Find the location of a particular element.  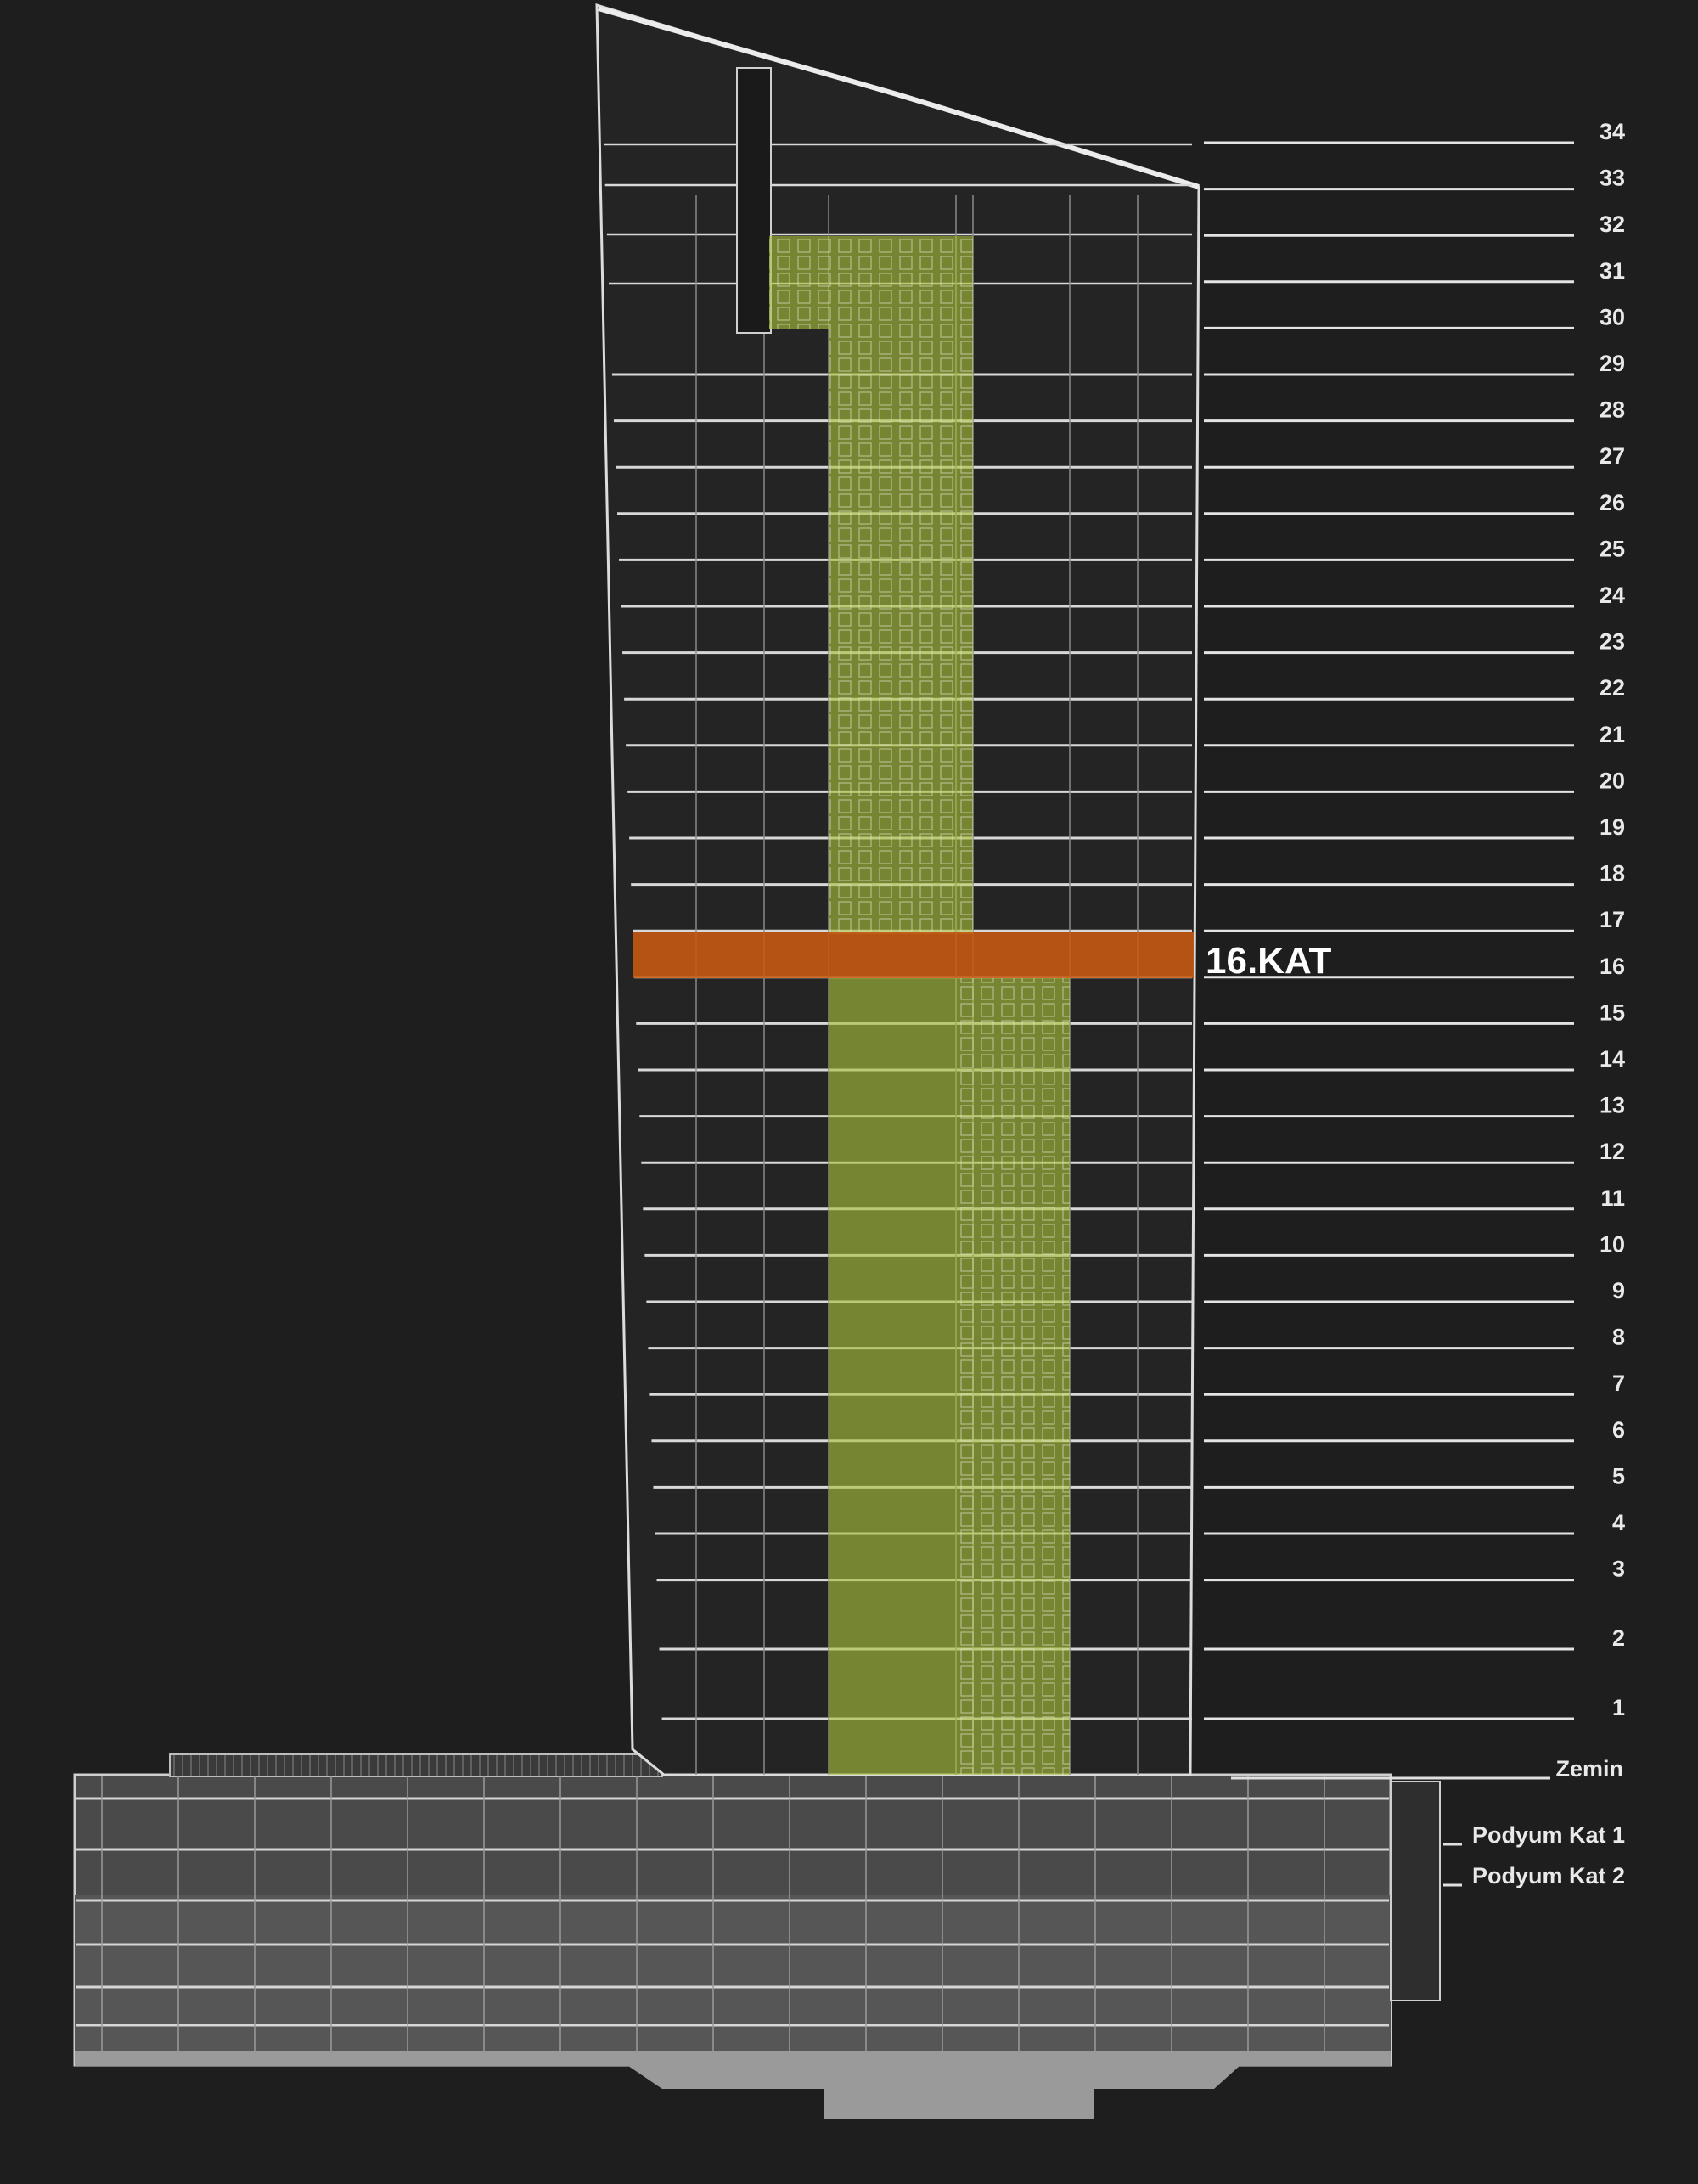

highlighted-floor-label: 16.KAT is located at coordinates (1268, 961).